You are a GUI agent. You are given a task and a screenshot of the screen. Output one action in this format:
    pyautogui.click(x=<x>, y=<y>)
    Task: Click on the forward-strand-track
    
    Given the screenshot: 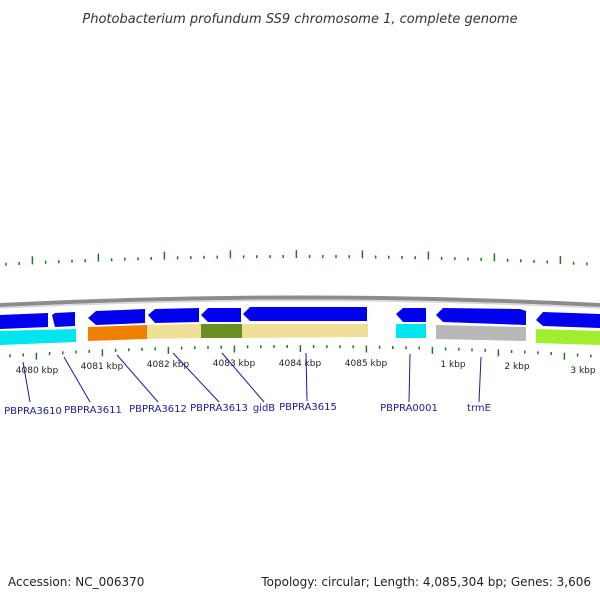 What is the action you would take?
    pyautogui.click(x=300, y=318)
    